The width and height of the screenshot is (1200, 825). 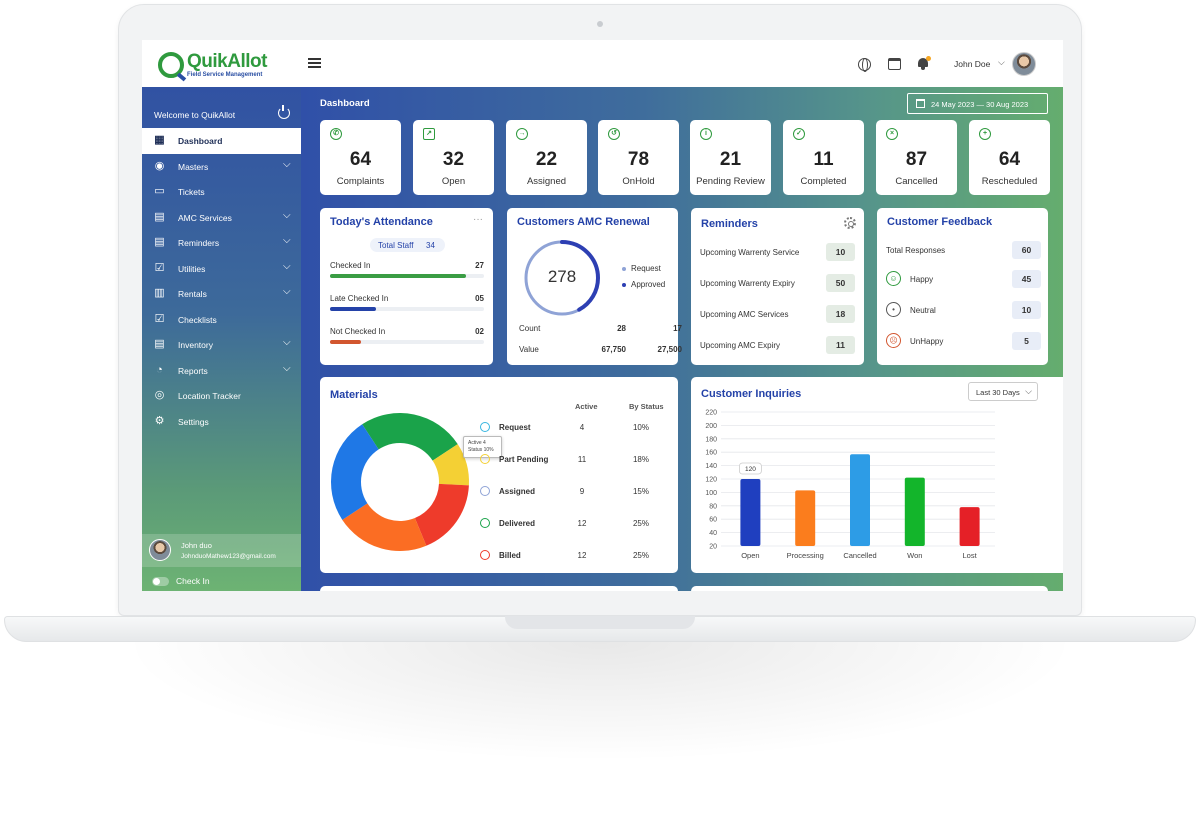 What do you see at coordinates (641, 268) in the screenshot?
I see `legend-request: Request` at bounding box center [641, 268].